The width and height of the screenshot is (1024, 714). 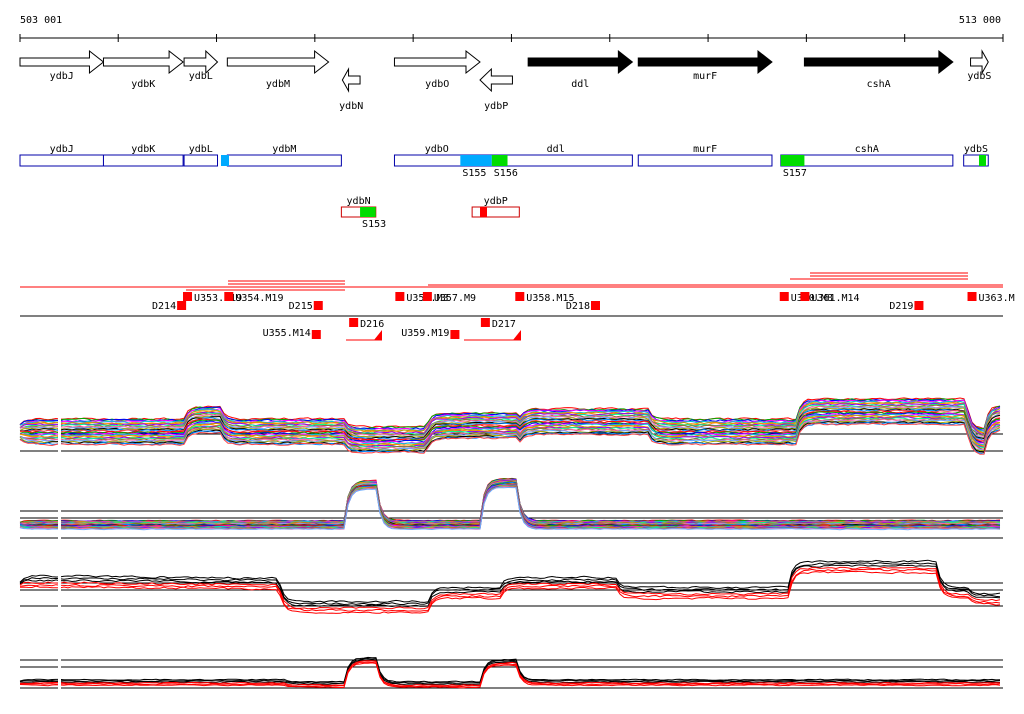 I want to click on gene-label: ddl, so click(x=580, y=84).